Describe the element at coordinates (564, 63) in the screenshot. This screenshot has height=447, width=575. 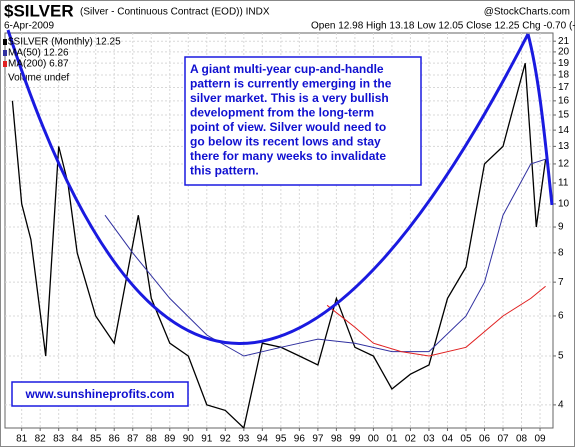
I see `y-tick-label: 19` at that location.